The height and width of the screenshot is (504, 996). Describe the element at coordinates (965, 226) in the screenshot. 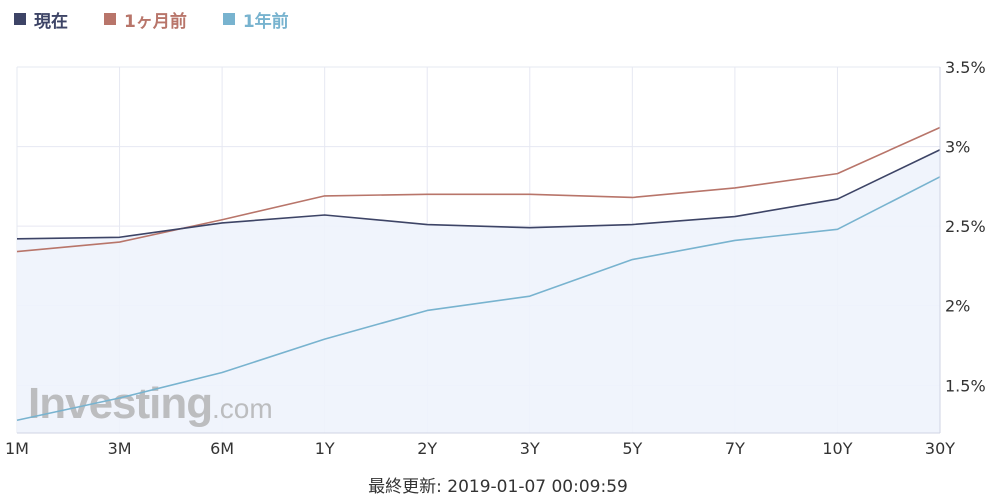

I see `y-tick-label: 2.5%` at that location.